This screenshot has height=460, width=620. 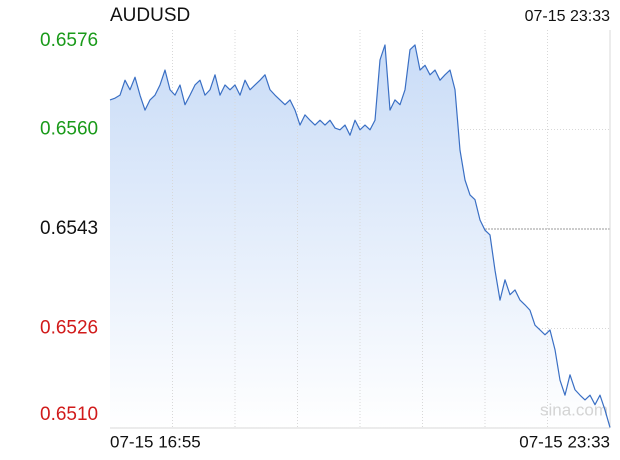 I want to click on x-start-label: 07-15 16:55, so click(x=155, y=441).